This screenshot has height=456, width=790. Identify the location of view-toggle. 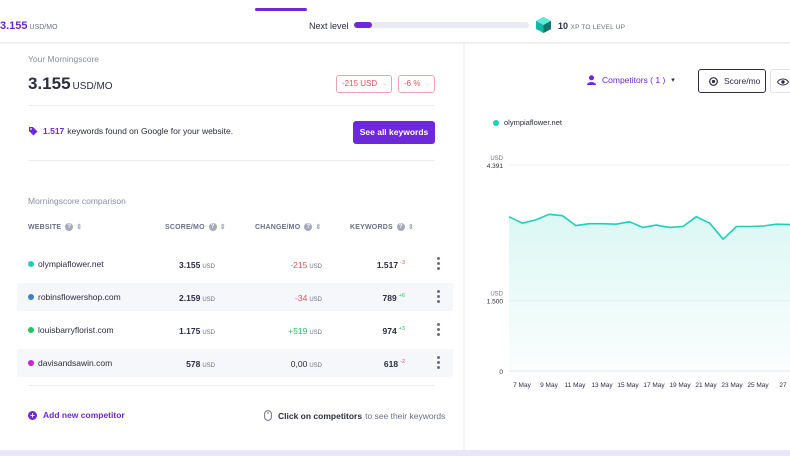
(780, 81).